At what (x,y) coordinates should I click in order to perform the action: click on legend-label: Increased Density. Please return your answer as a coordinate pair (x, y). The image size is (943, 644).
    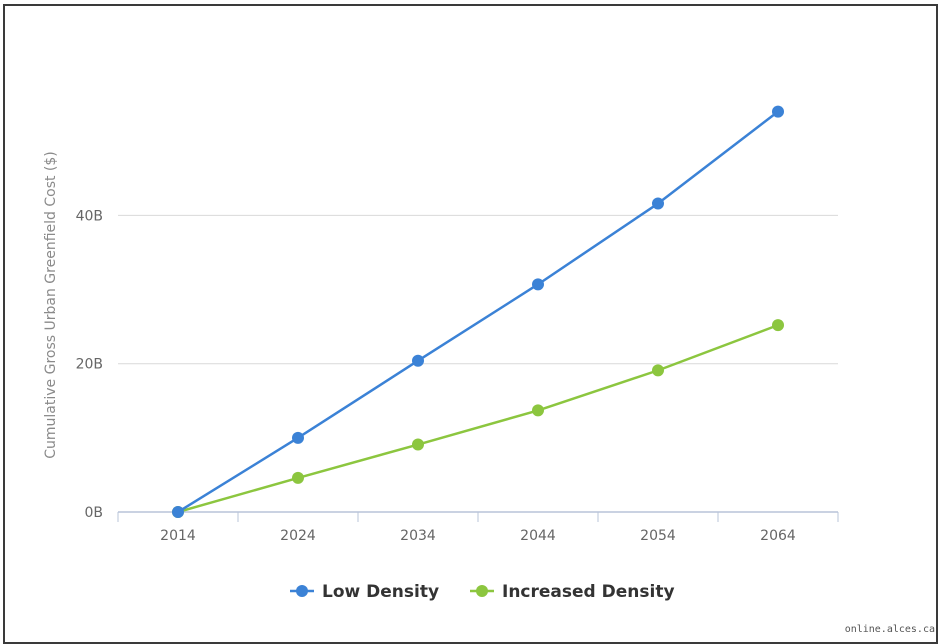
    Looking at the image, I should click on (588, 592).